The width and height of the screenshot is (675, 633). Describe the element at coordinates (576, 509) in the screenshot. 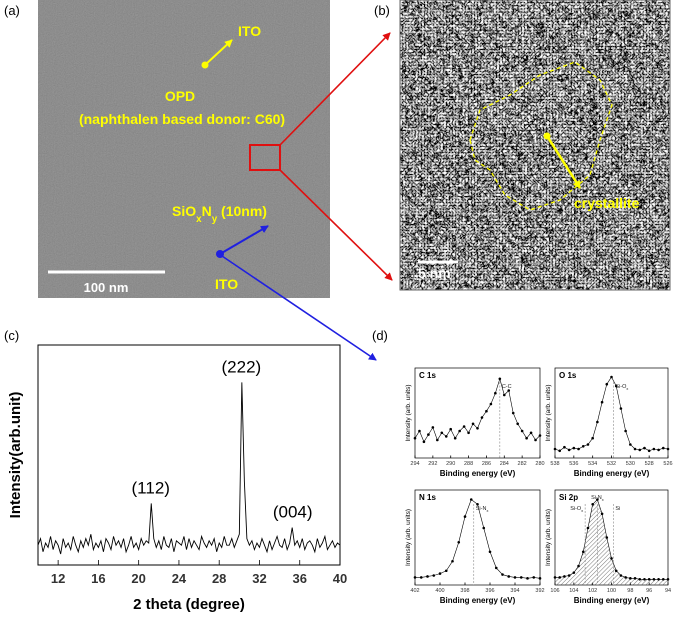

I see `reference-label: Si-Ox` at that location.